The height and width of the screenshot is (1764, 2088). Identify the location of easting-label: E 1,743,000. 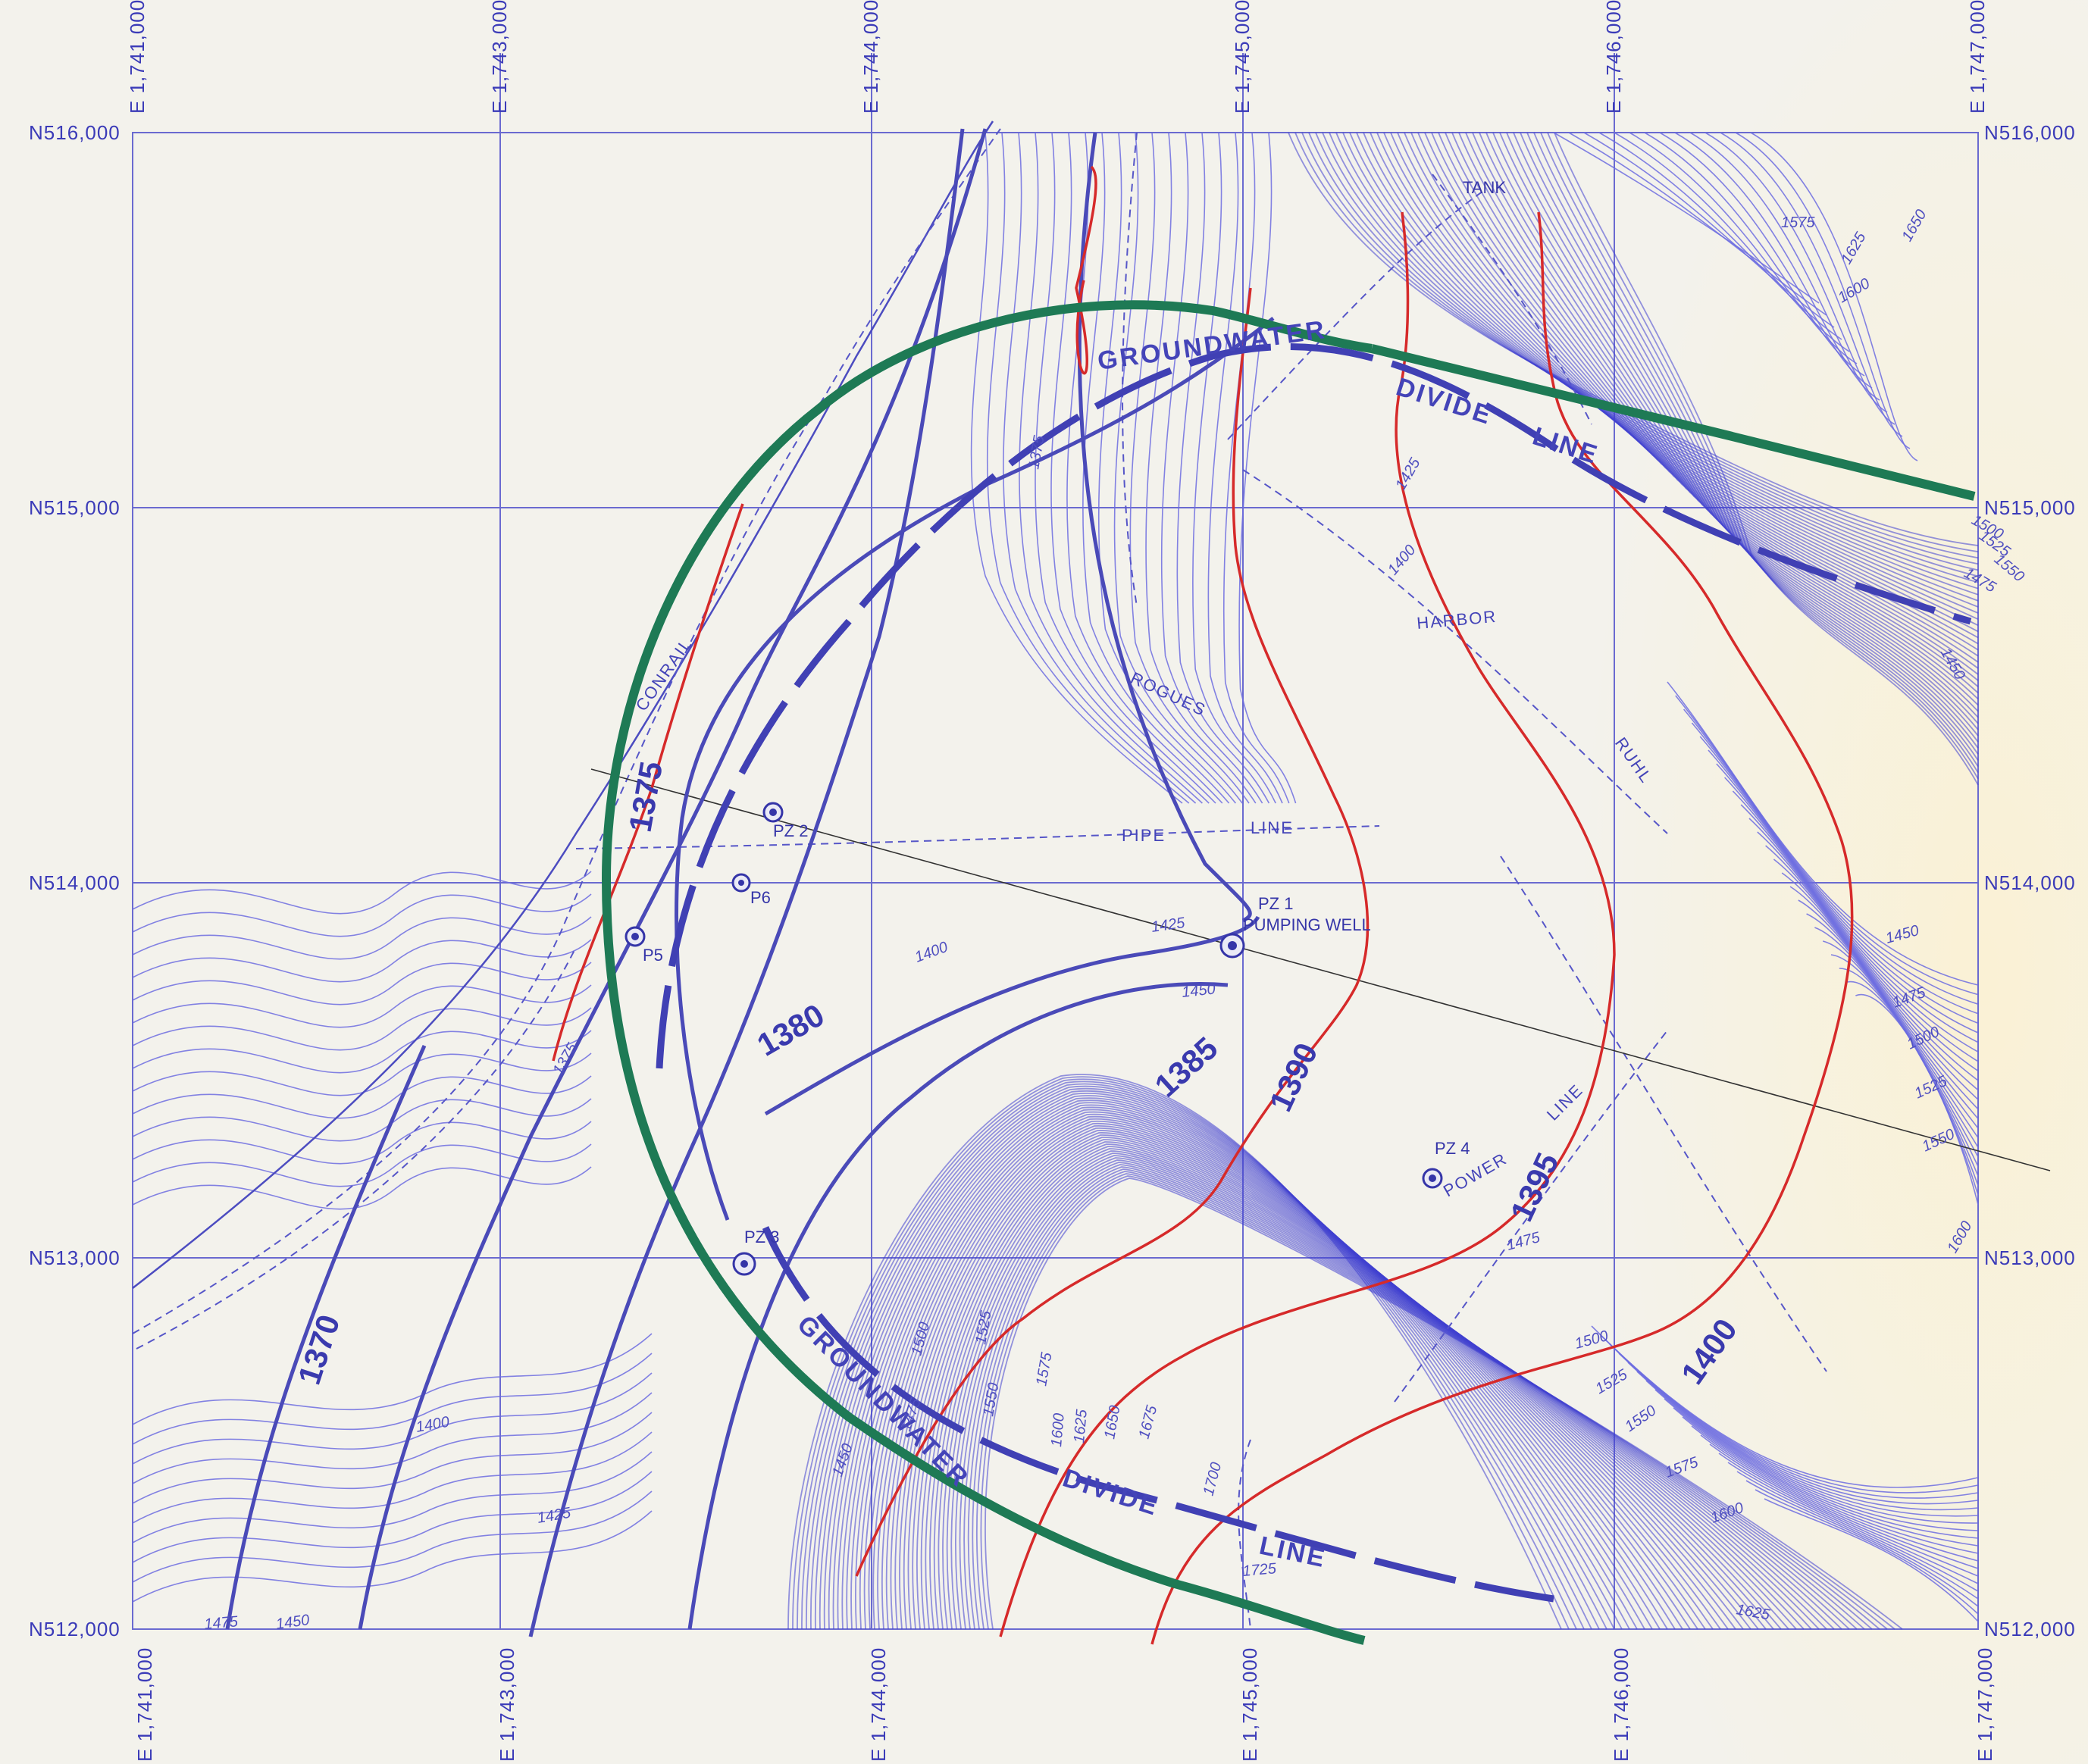
(507, 1704).